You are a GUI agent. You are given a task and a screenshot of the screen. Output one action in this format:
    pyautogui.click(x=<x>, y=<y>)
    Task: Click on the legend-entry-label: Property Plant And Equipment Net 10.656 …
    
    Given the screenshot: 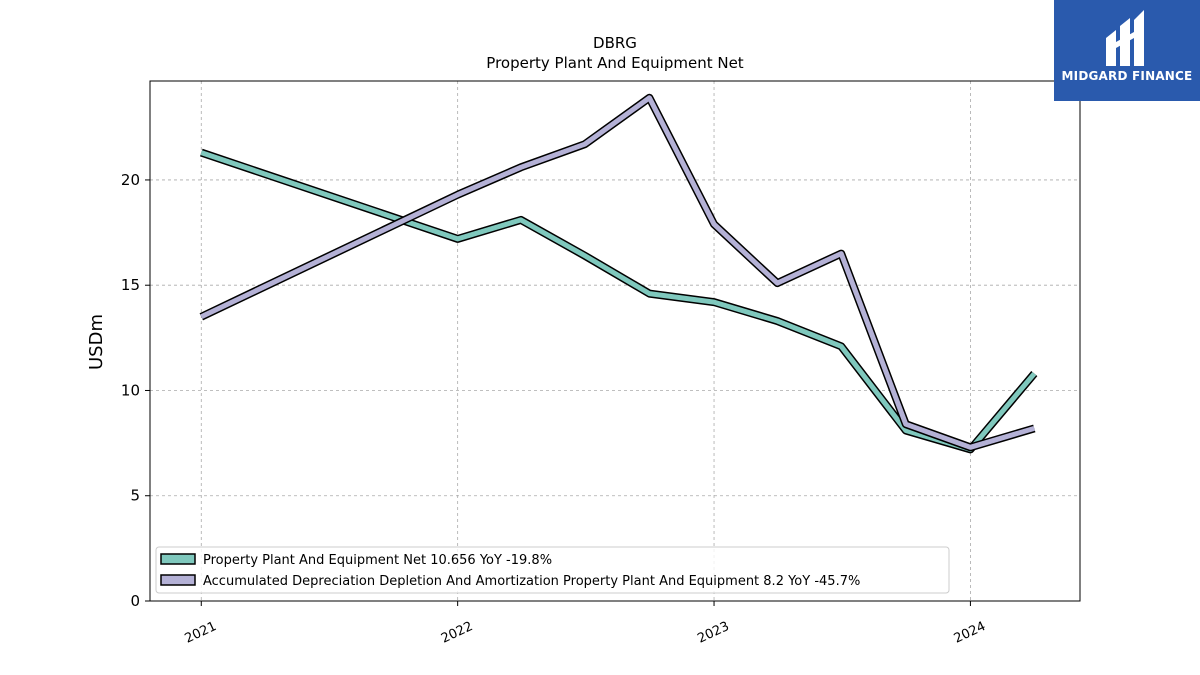 What is the action you would take?
    pyautogui.click(x=377, y=560)
    